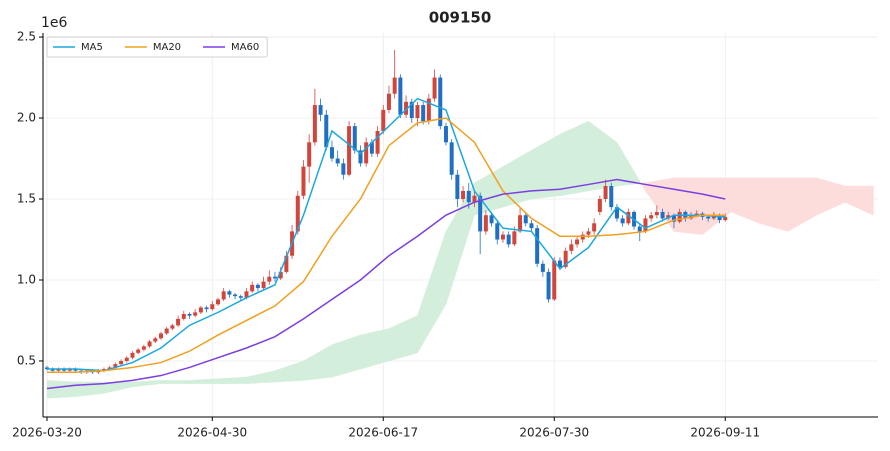 Image resolution: width=890 pixels, height=451 pixels. What do you see at coordinates (383, 433) in the screenshot?
I see `x-tick-label: 2026-06-17` at bounding box center [383, 433].